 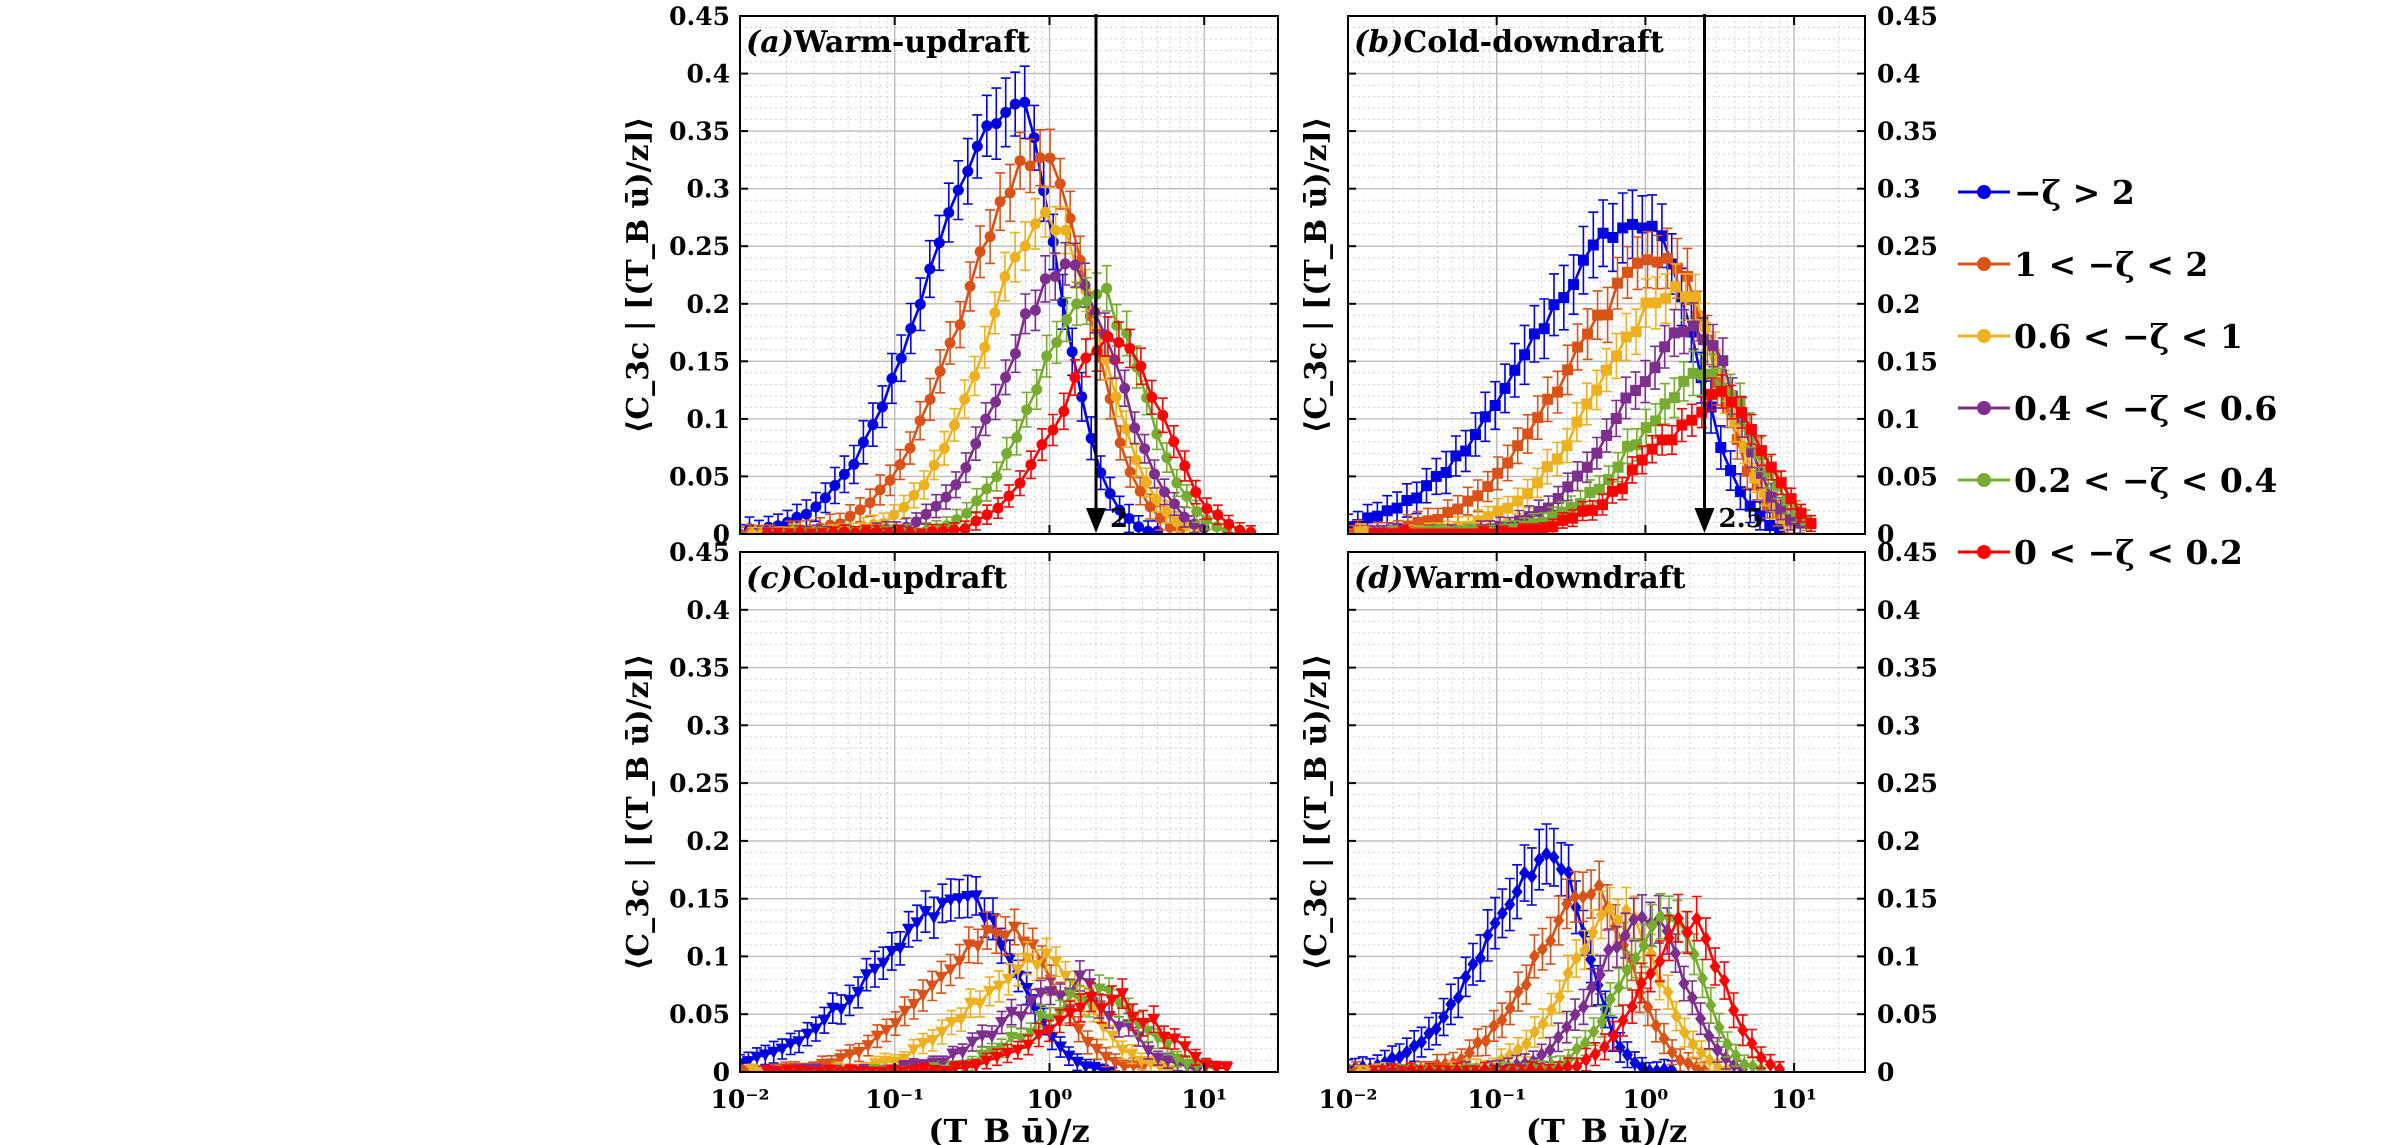 I want to click on ytick-label-d-2: 0.1, so click(x=1899, y=956).